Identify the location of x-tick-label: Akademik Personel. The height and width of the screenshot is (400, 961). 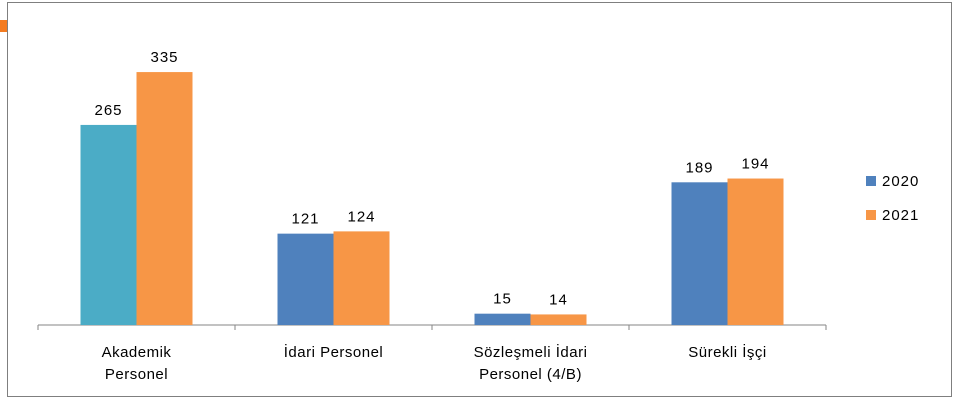
(136, 363).